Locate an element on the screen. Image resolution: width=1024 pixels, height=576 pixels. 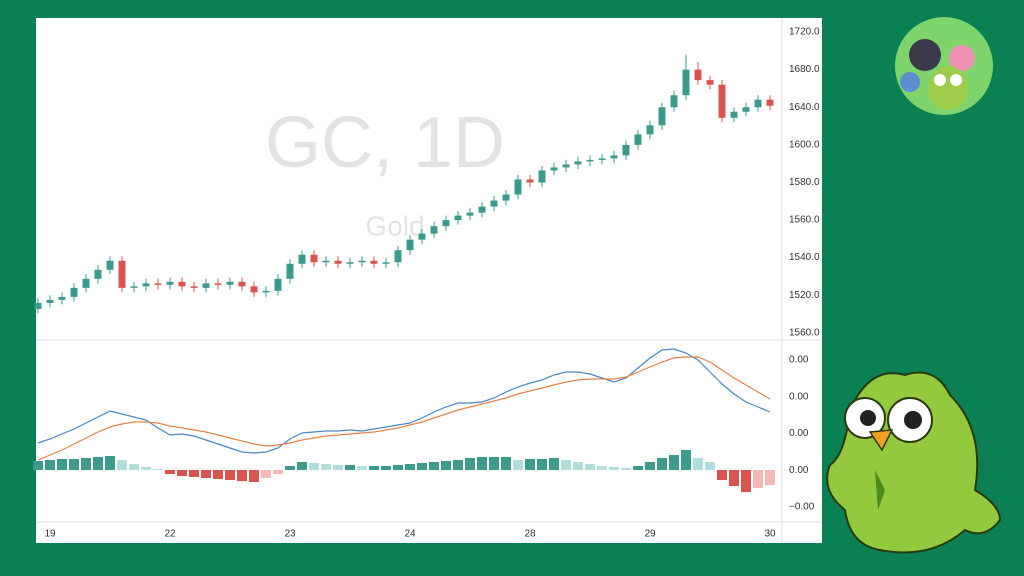
price-tick-label: 1720.0 is located at coordinates (804, 32).